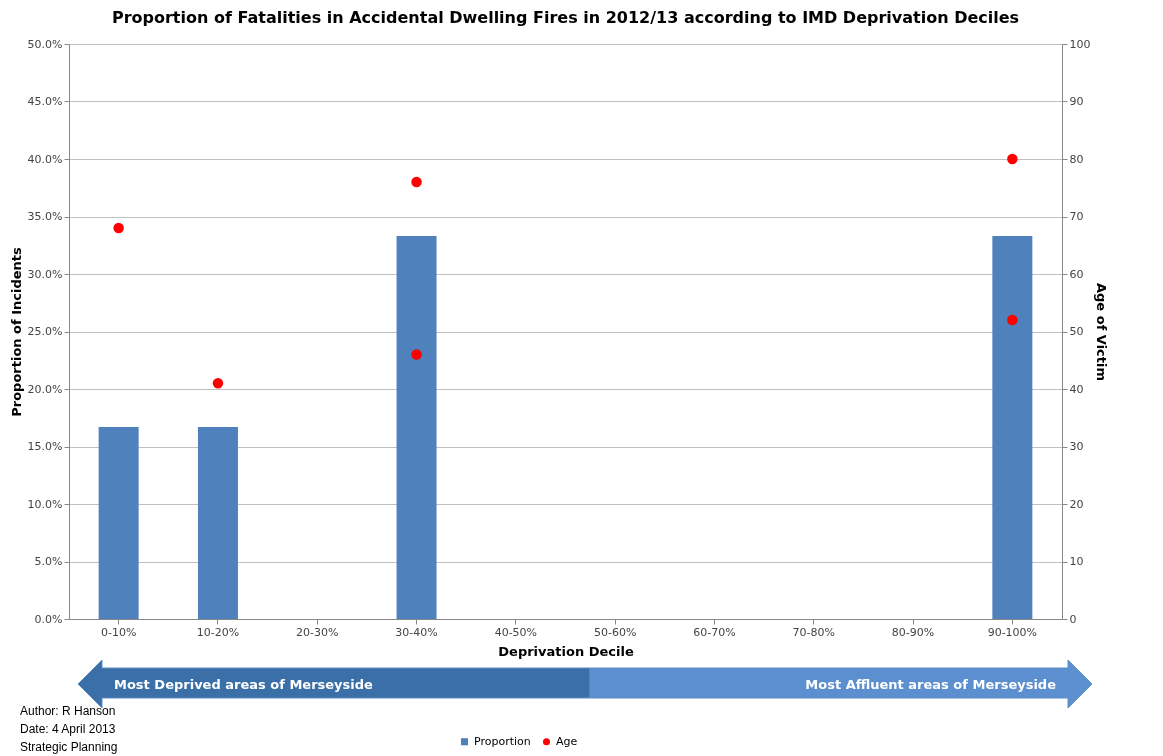 This screenshot has width=1163, height=756. I want to click on x-tick-label: 20-30%, so click(317, 632).